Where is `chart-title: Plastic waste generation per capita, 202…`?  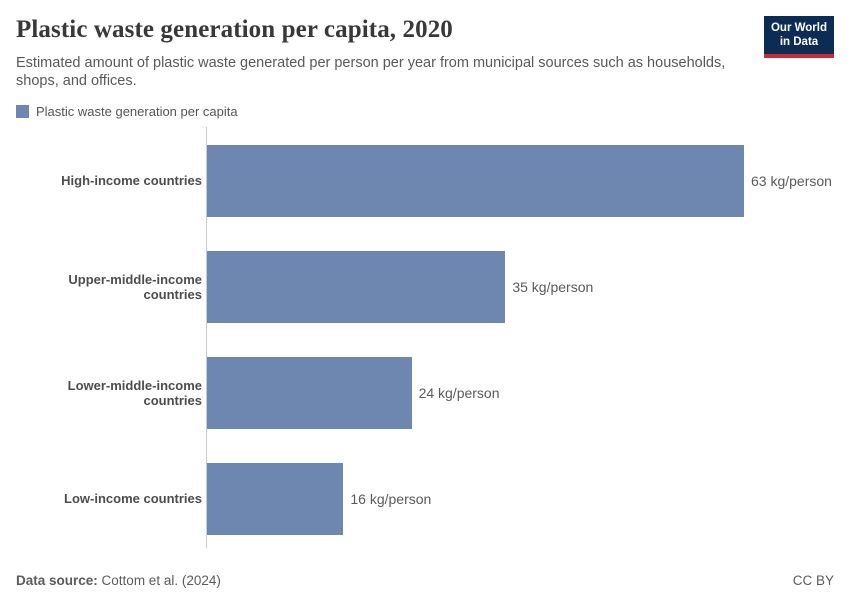 chart-title: Plastic waste generation per capita, 202… is located at coordinates (234, 29).